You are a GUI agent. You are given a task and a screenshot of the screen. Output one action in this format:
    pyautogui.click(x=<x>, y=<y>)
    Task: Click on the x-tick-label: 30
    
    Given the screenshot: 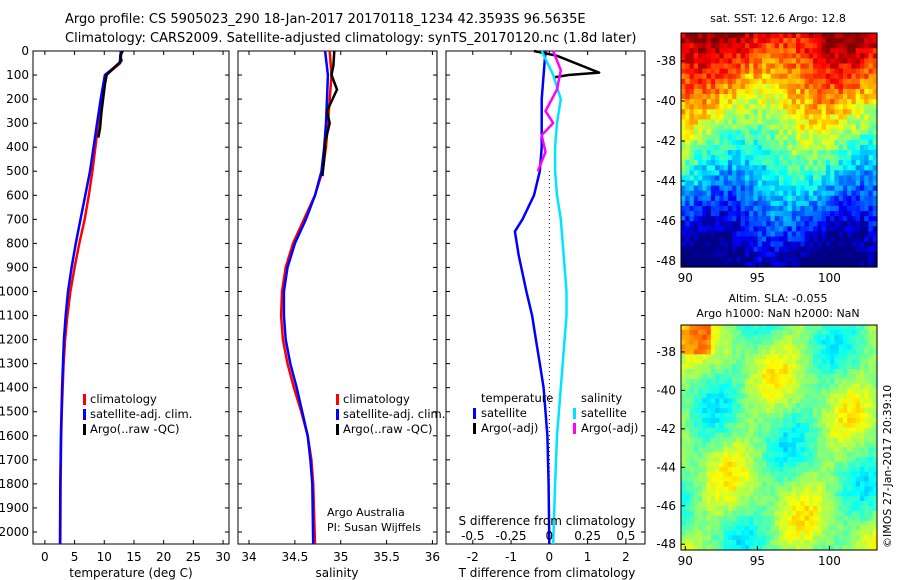 What is the action you would take?
    pyautogui.click(x=222, y=557)
    